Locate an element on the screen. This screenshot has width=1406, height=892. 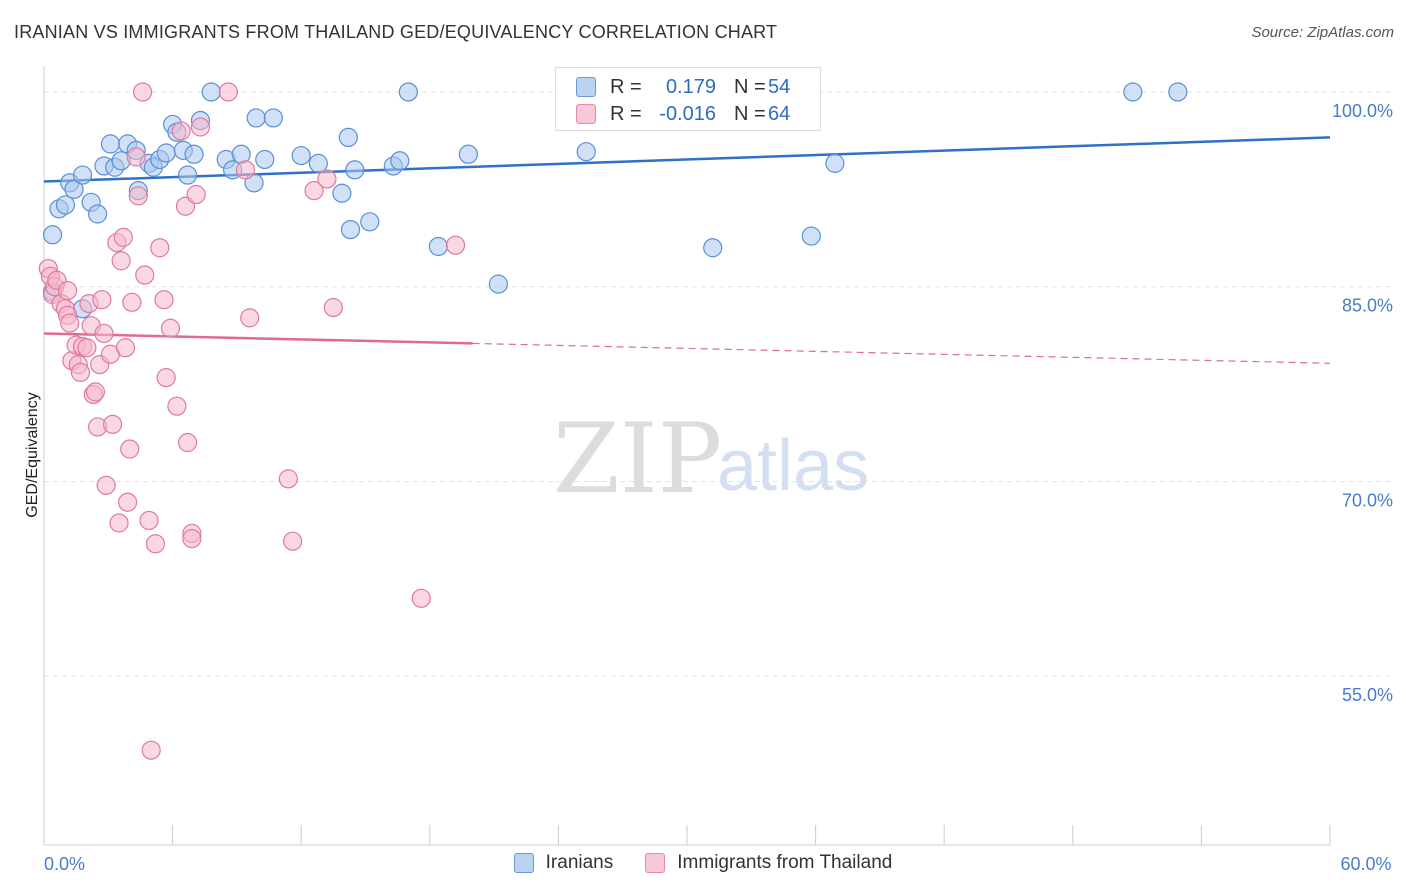
legend-row-thailand: R = -0.016 N = 64 is located at coordinates (683, 114).